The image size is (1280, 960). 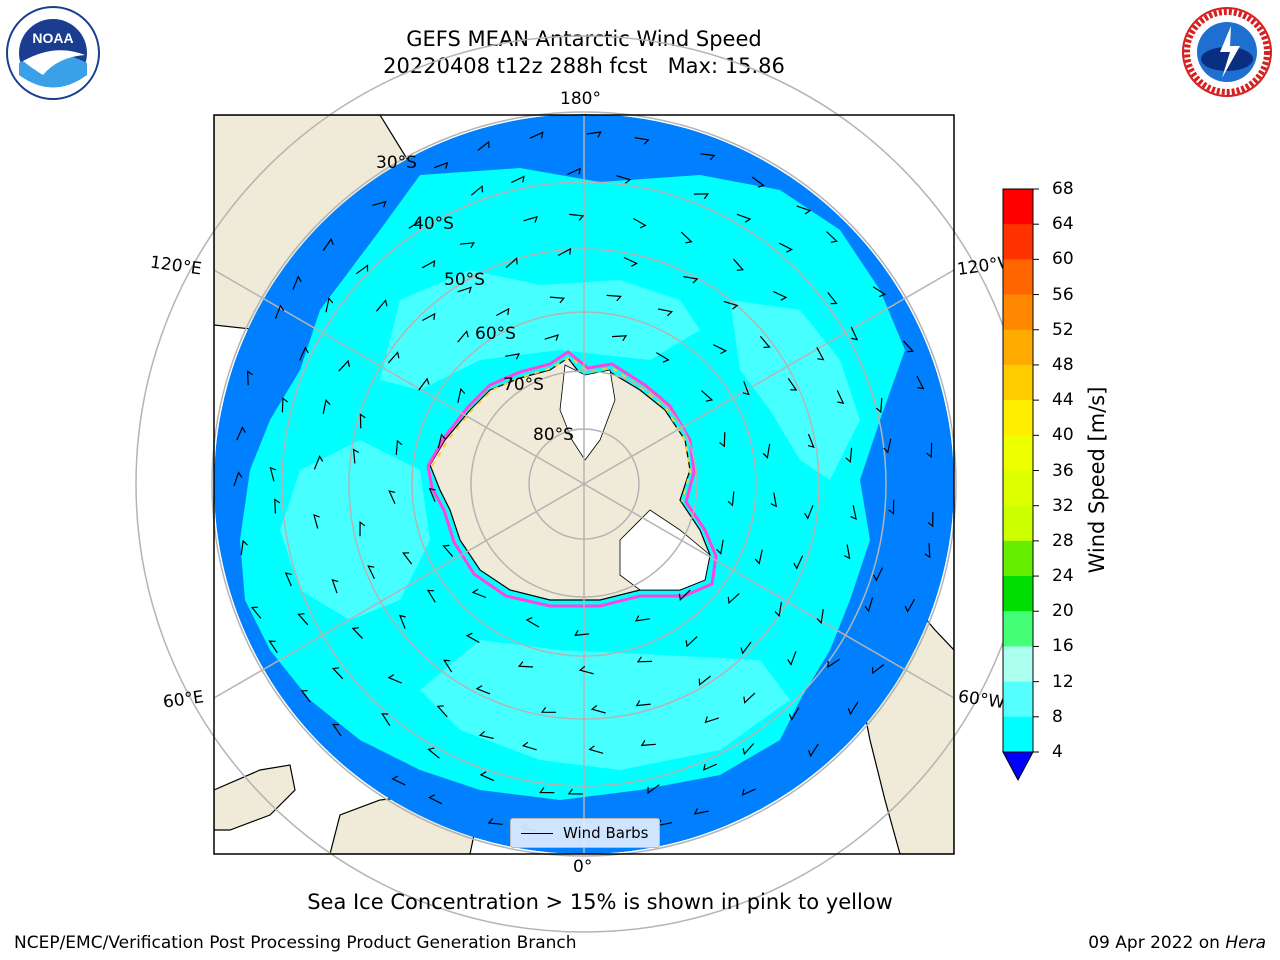 What do you see at coordinates (580, 99) in the screenshot?
I see `lon-label-180: 180°` at bounding box center [580, 99].